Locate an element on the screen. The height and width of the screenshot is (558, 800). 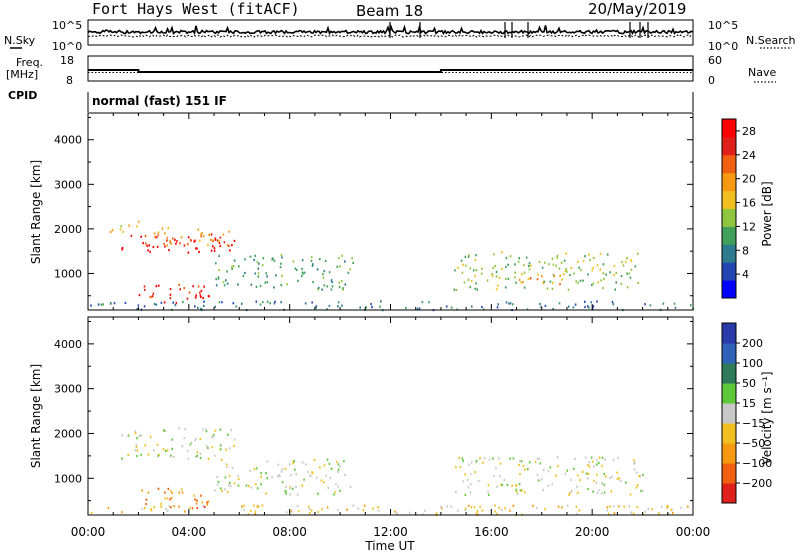
colorbar-tick-label: 8 is located at coordinates (745, 250).